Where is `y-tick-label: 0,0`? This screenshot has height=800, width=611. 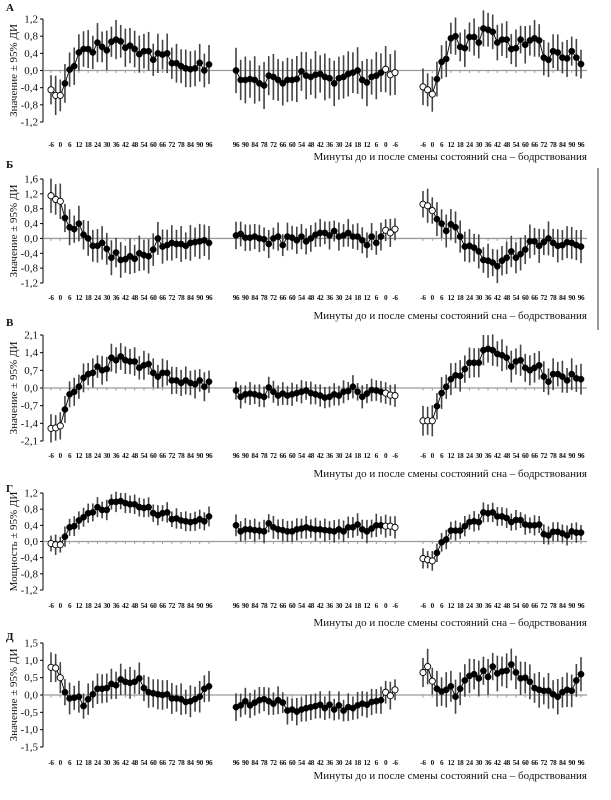
y-tick-label: 0,0 is located at coordinates (31, 542).